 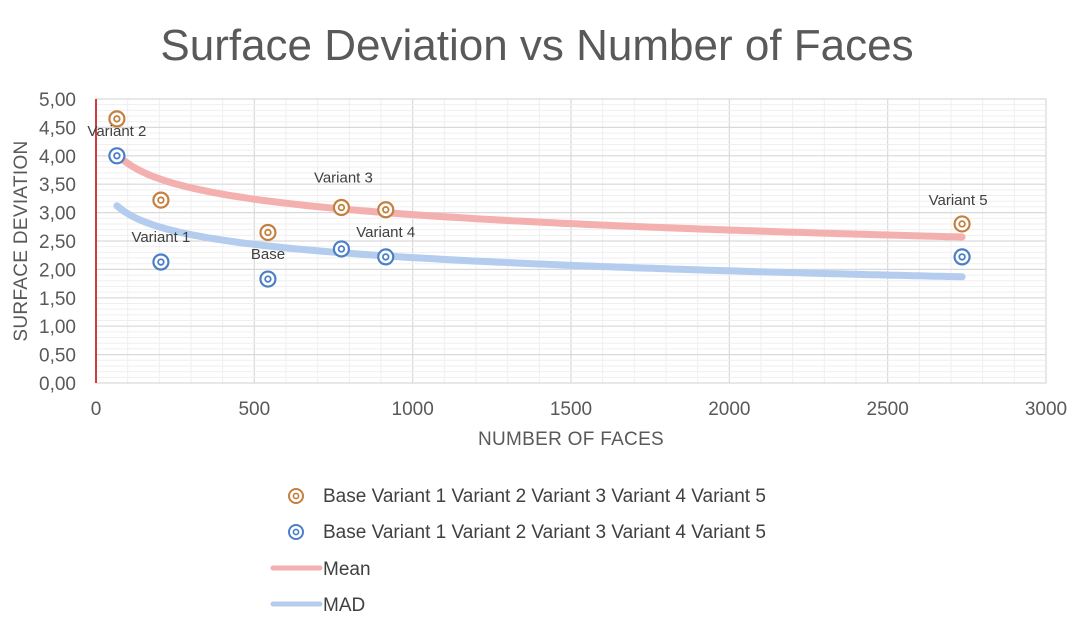 I want to click on chart-title: Surface Deviation vs Number of Faces, so click(x=536, y=45).